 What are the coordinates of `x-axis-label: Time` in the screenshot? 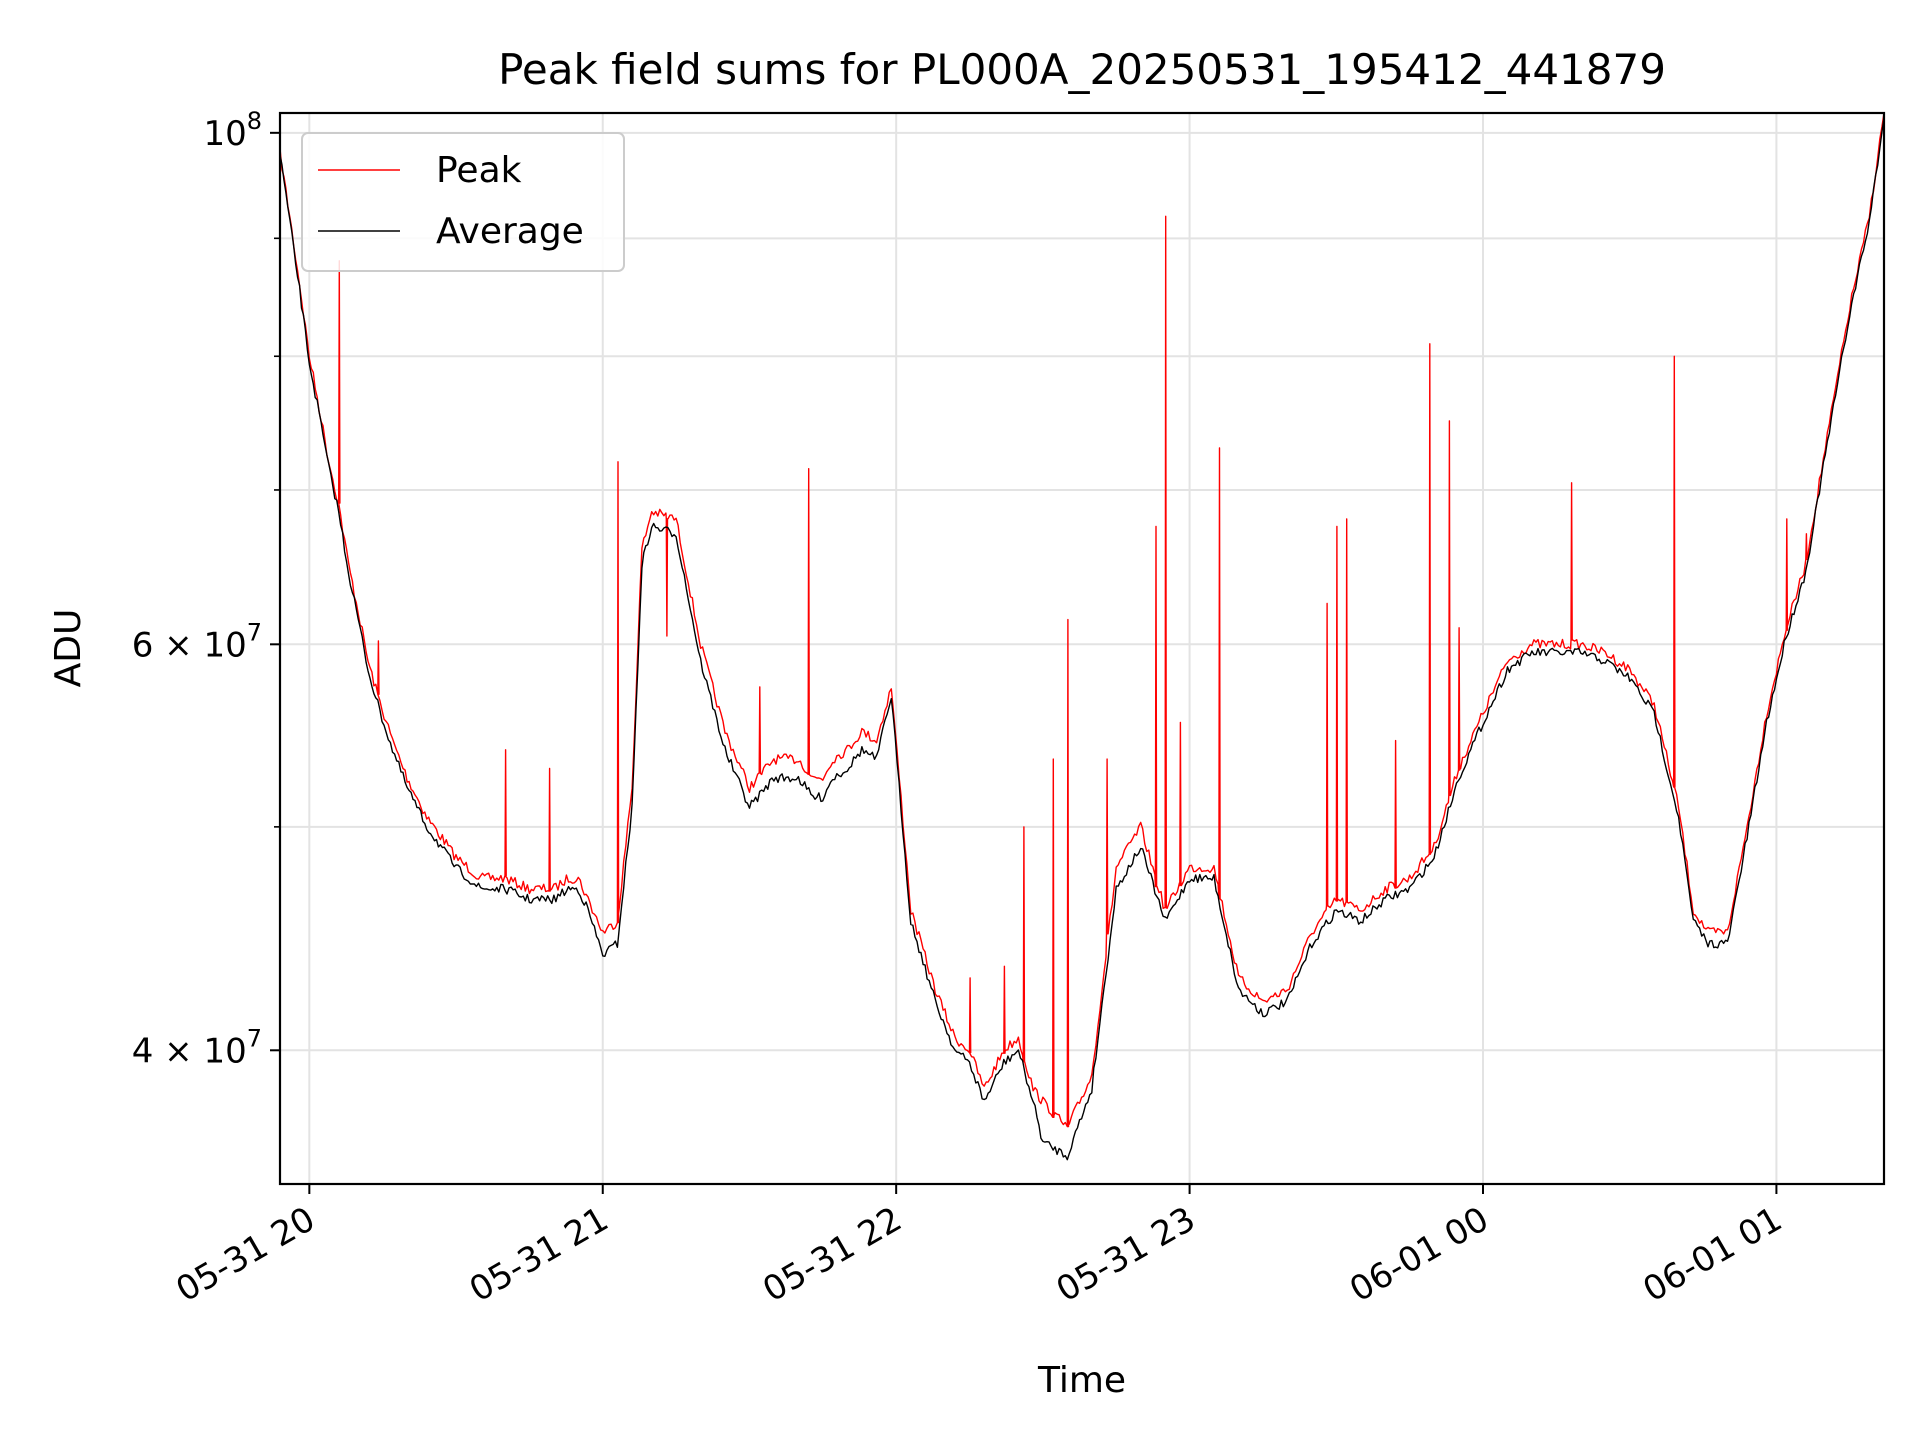 It's located at (1081, 1380).